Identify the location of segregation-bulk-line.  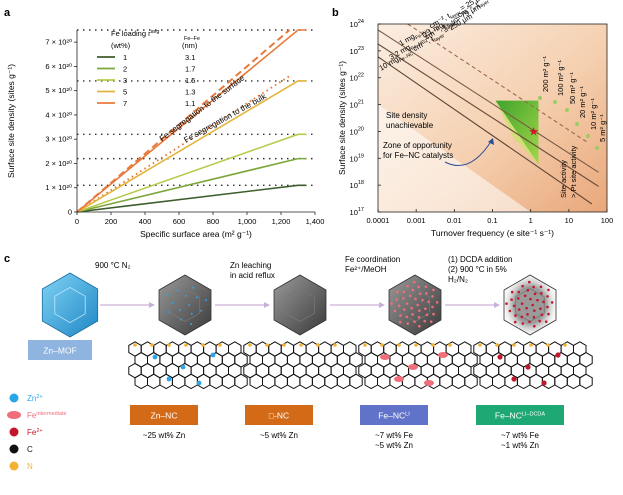
(183, 144).